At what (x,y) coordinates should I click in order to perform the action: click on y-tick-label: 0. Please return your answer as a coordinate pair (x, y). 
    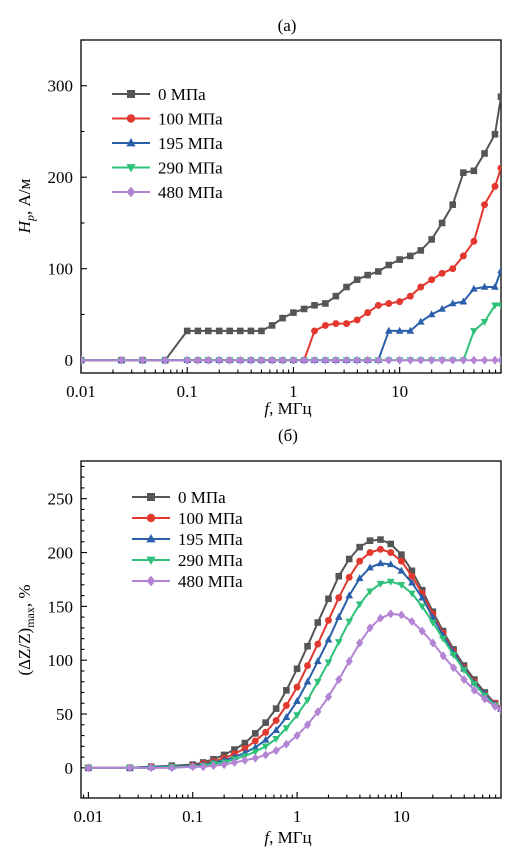
    Looking at the image, I should click on (69, 768).